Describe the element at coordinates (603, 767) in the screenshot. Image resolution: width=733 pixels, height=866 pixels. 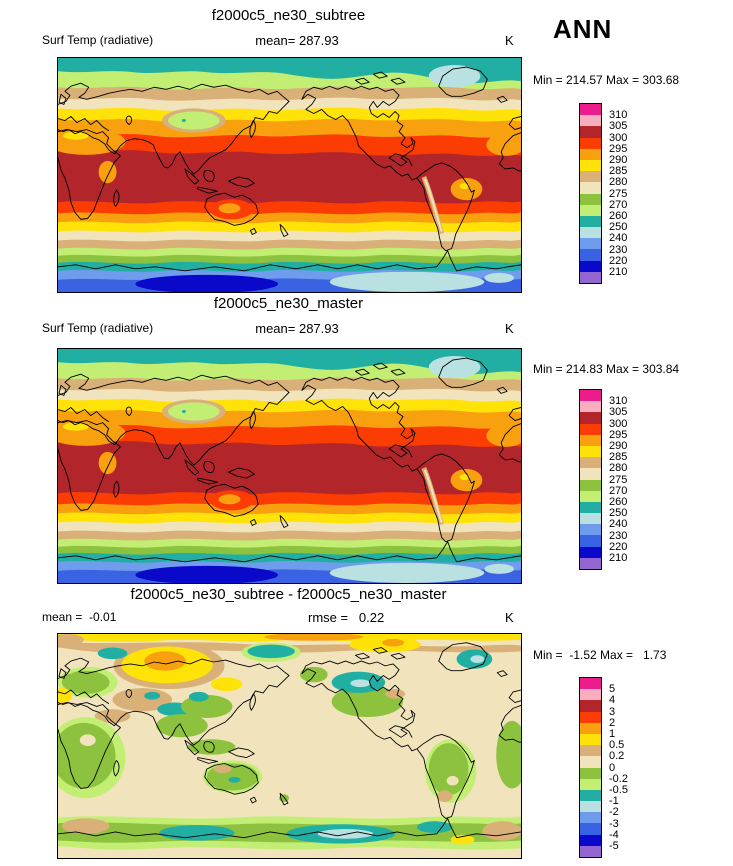
I see `panel3-colorbar: 5 4 3 2 1 0.5 0.2 0 -0.2 -0.5 -1 -2 -3 -4 -5` at that location.